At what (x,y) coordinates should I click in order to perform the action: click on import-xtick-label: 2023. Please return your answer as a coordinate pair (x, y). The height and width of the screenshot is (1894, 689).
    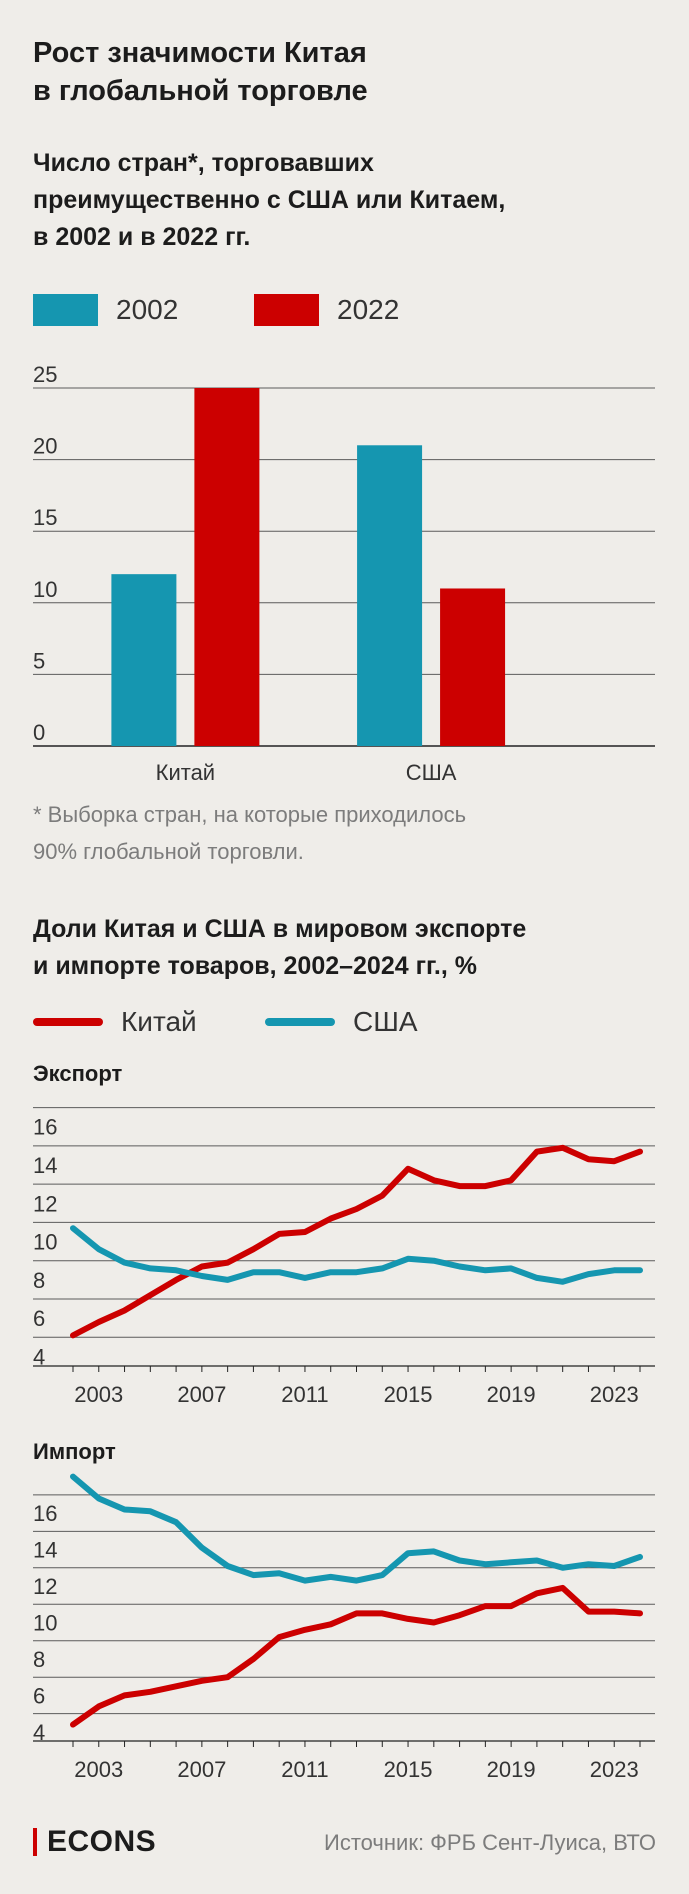
    Looking at the image, I should click on (614, 1769).